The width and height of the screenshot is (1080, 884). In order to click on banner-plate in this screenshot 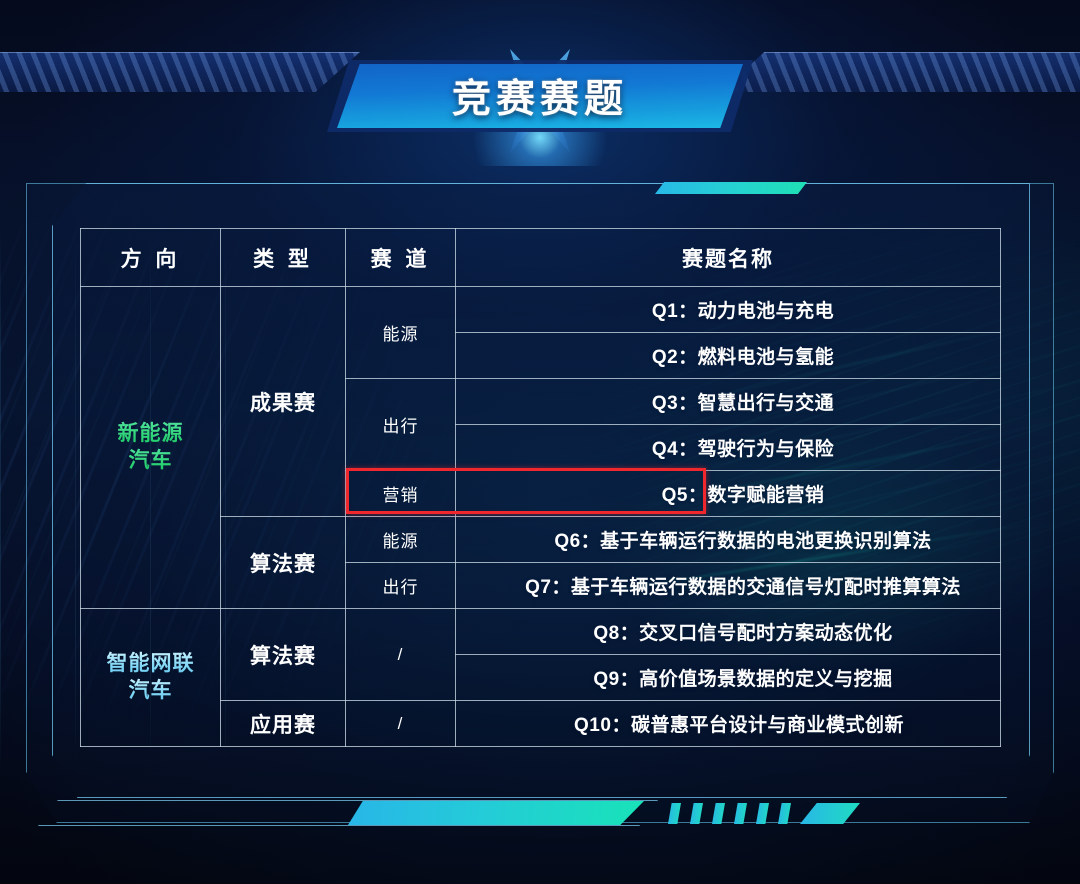, I will do `click(540, 96)`.